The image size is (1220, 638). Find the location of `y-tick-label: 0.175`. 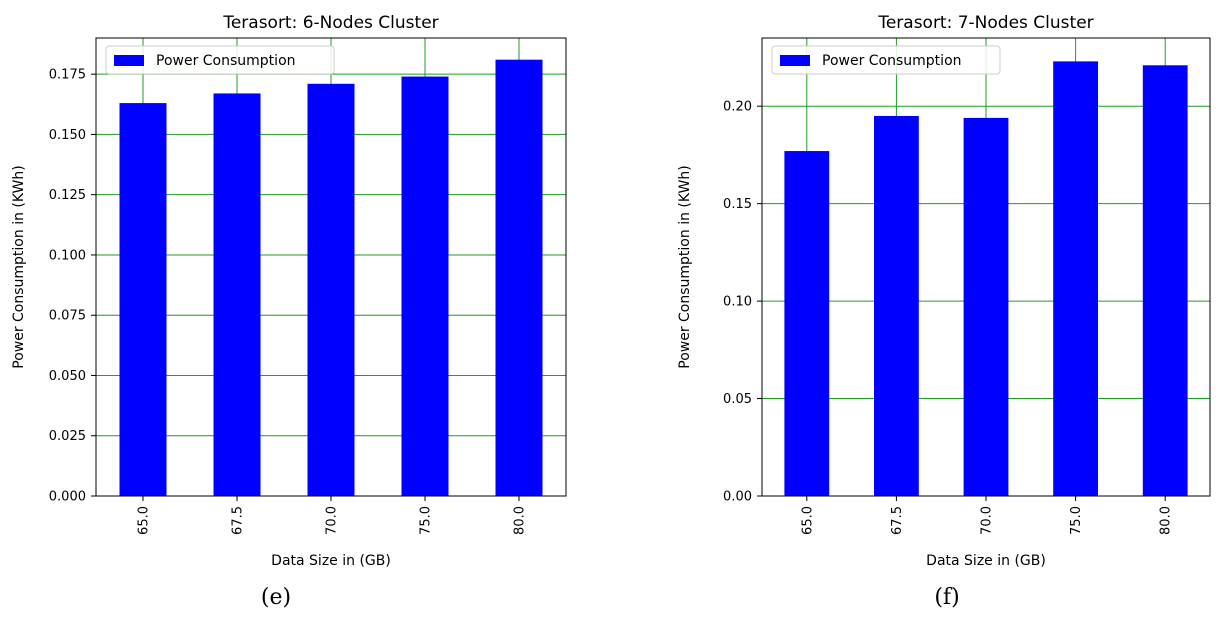

y-tick-label: 0.175 is located at coordinates (67, 75).